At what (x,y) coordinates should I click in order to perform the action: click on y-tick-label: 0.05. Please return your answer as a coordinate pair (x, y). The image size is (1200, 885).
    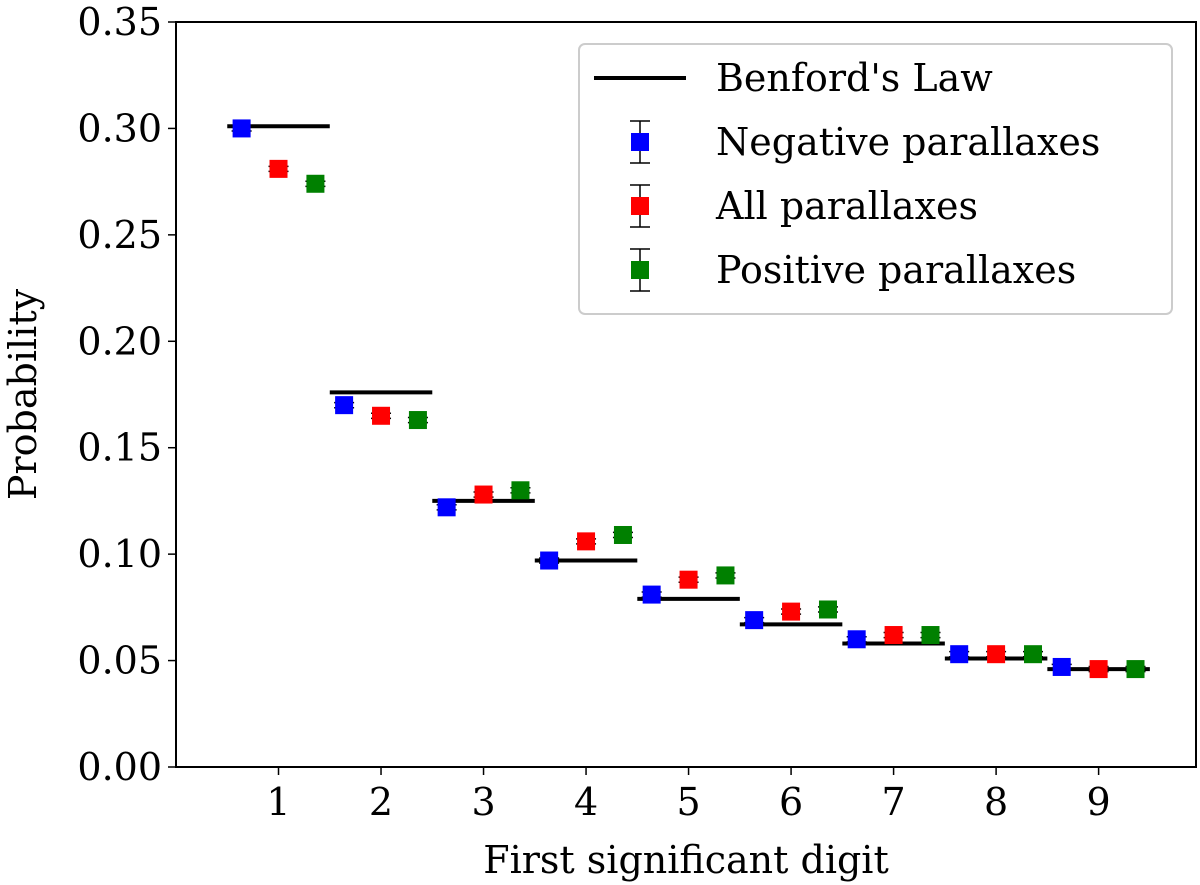
    Looking at the image, I should click on (119, 661).